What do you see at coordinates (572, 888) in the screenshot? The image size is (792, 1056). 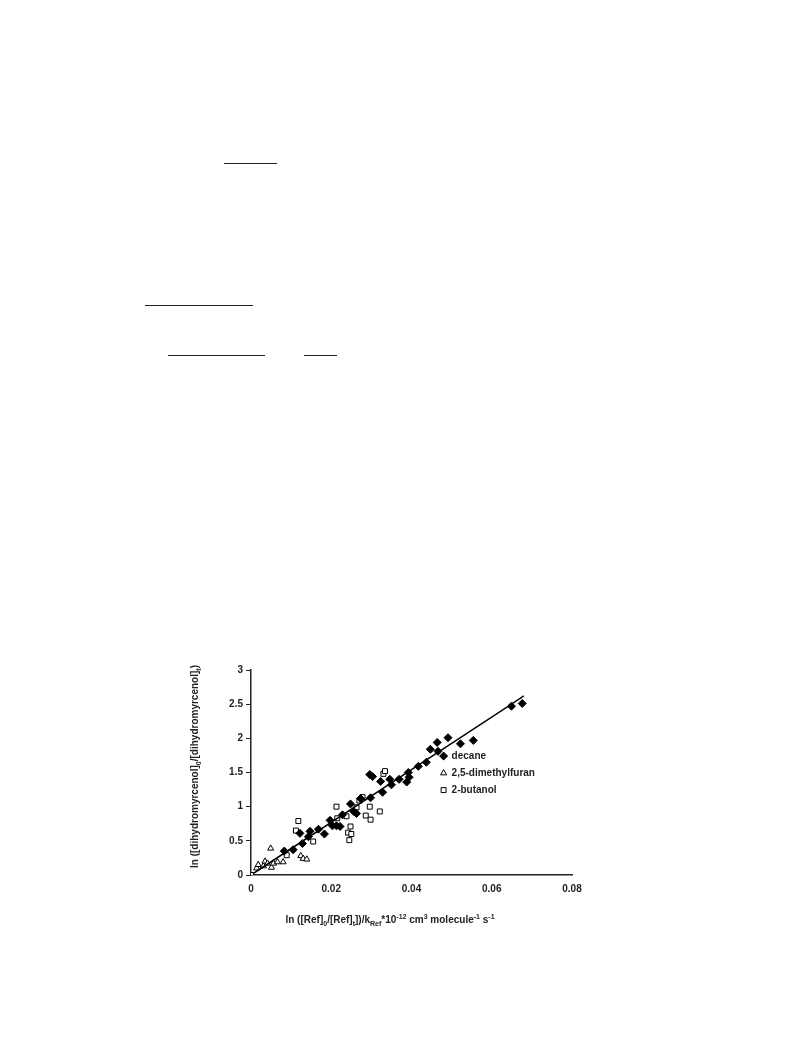 I see `x-tick-label: 0.08` at bounding box center [572, 888].